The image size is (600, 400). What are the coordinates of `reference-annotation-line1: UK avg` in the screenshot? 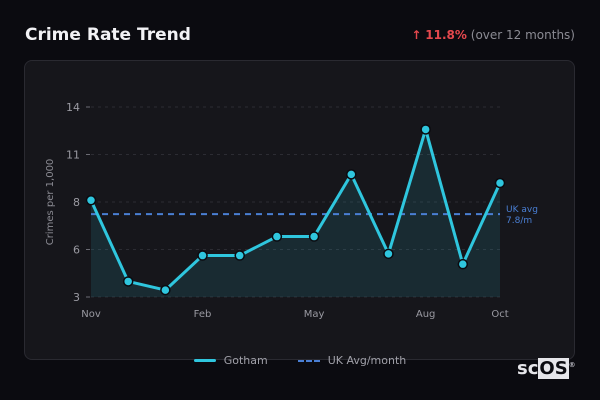 It's located at (522, 210).